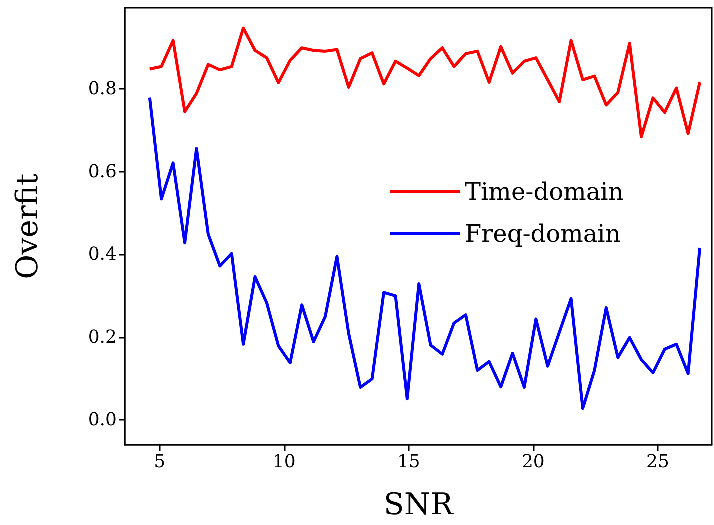  What do you see at coordinates (284, 462) in the screenshot?
I see `x-tick-label: 10` at bounding box center [284, 462].